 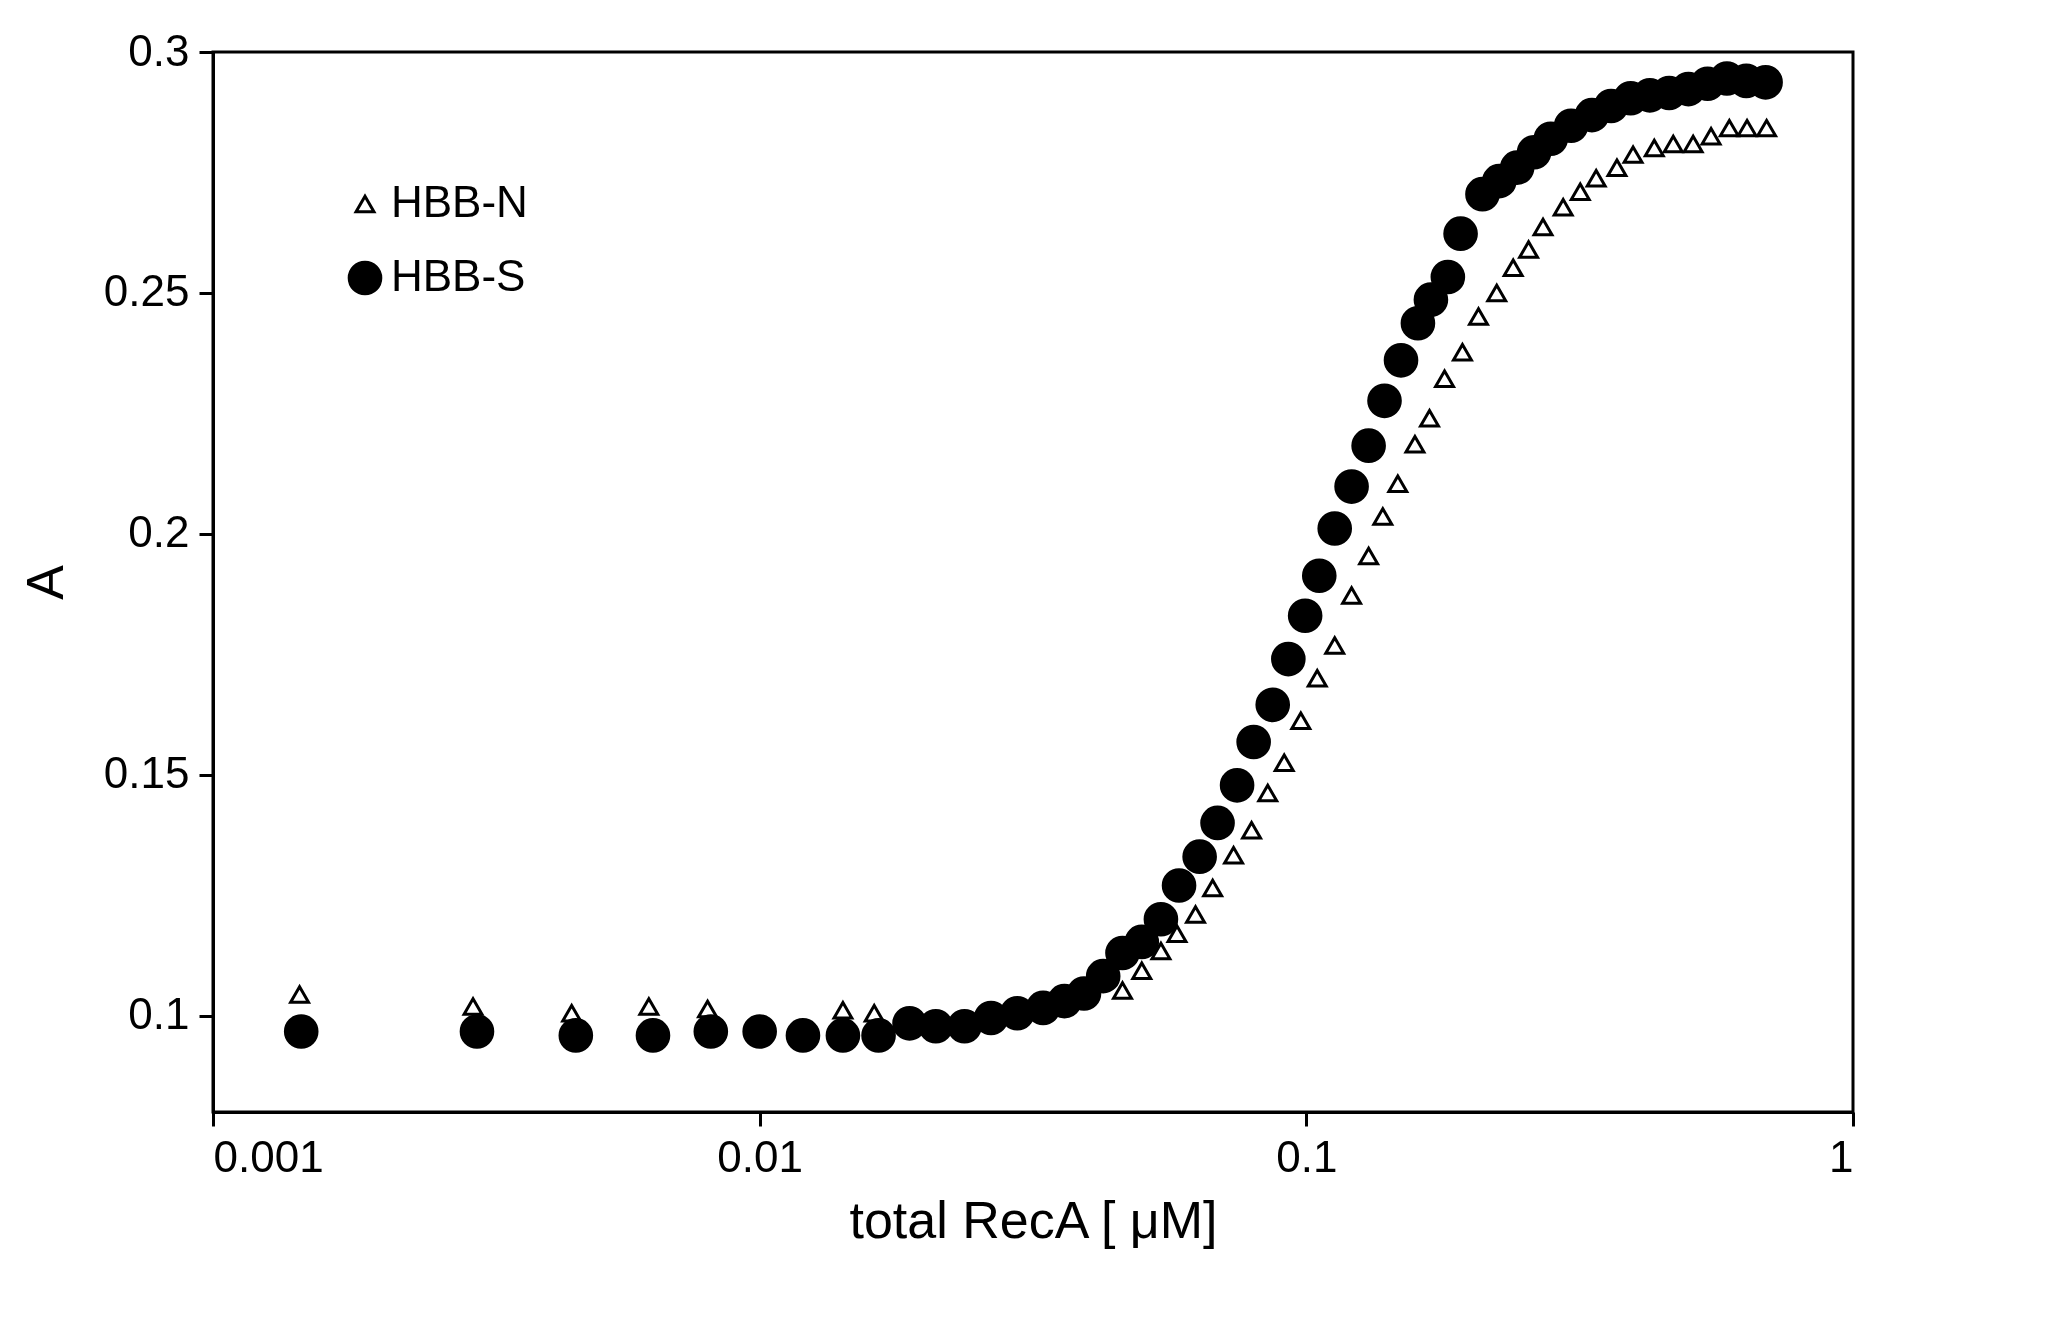 What do you see at coordinates (1307, 1156) in the screenshot?
I see `x-tick-label: 0.1` at bounding box center [1307, 1156].